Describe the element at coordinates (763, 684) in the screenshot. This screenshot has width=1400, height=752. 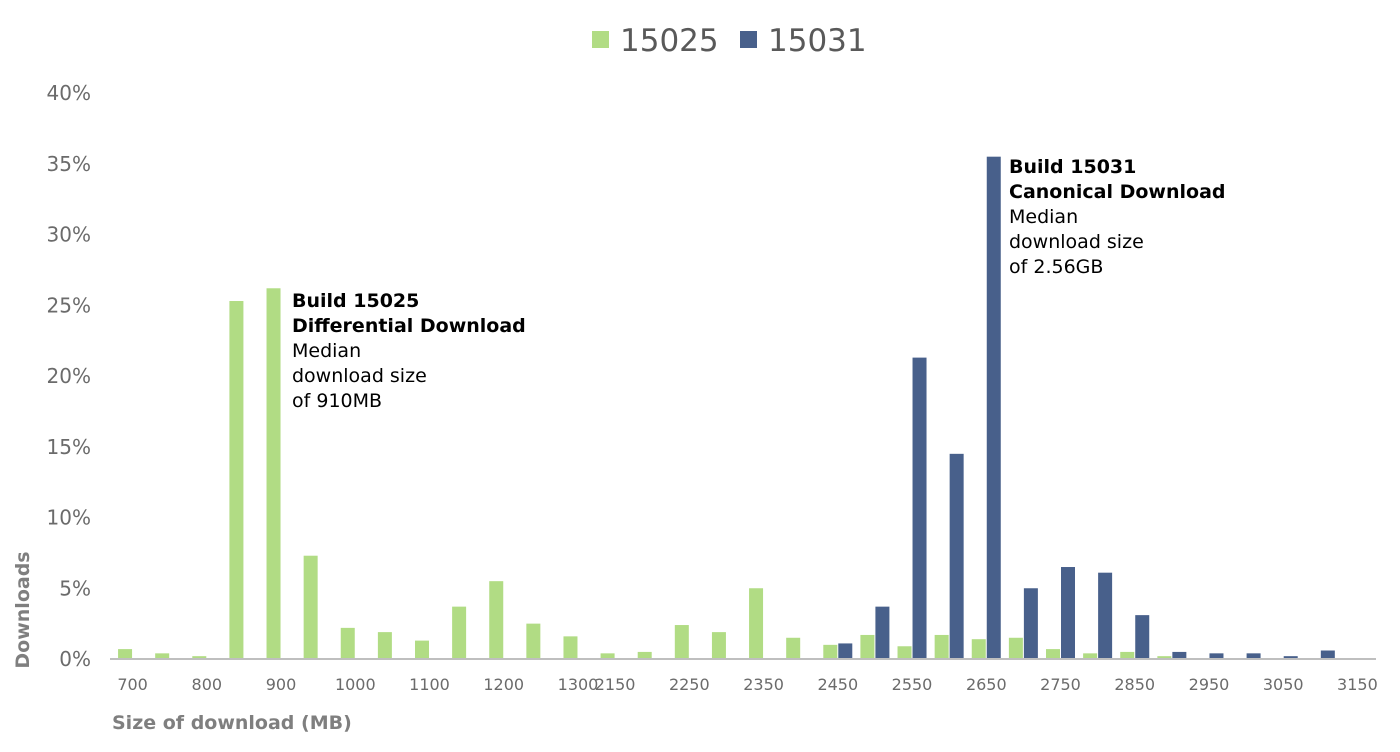
I see `x-tick-label: 2350` at that location.